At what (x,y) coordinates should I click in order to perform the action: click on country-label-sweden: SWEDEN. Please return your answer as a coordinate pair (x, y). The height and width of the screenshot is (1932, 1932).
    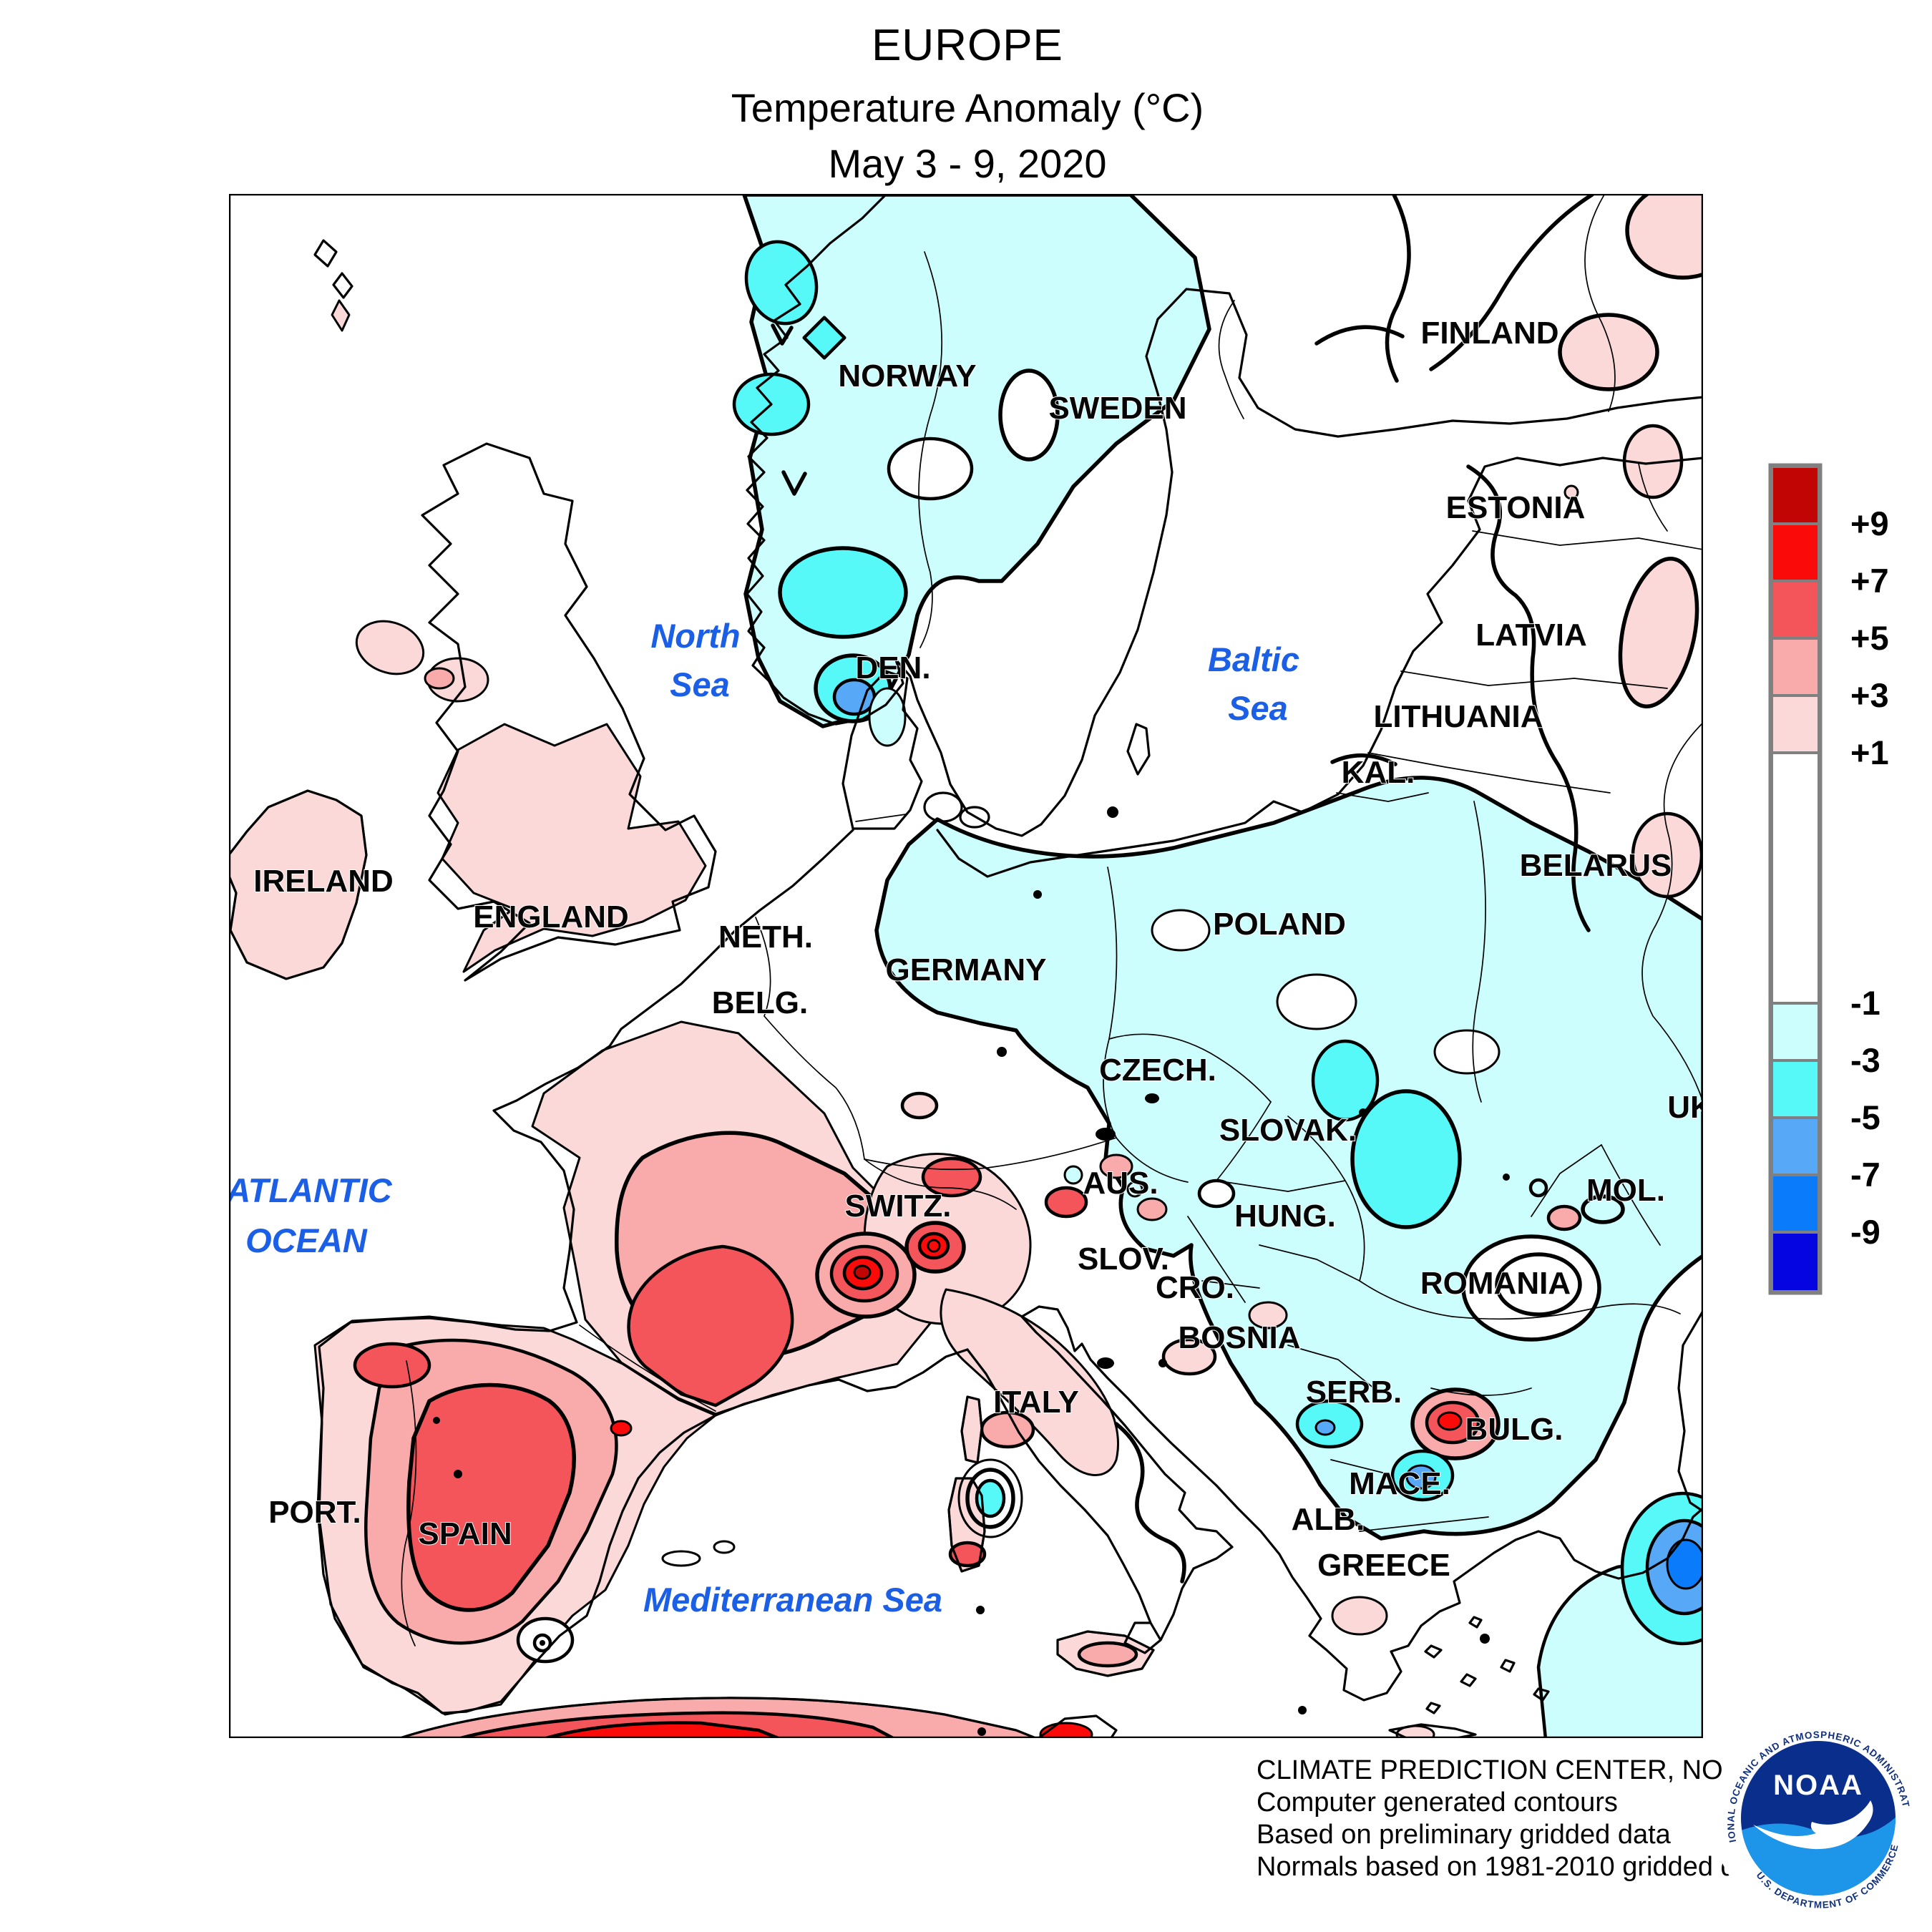
    Looking at the image, I should click on (1117, 408).